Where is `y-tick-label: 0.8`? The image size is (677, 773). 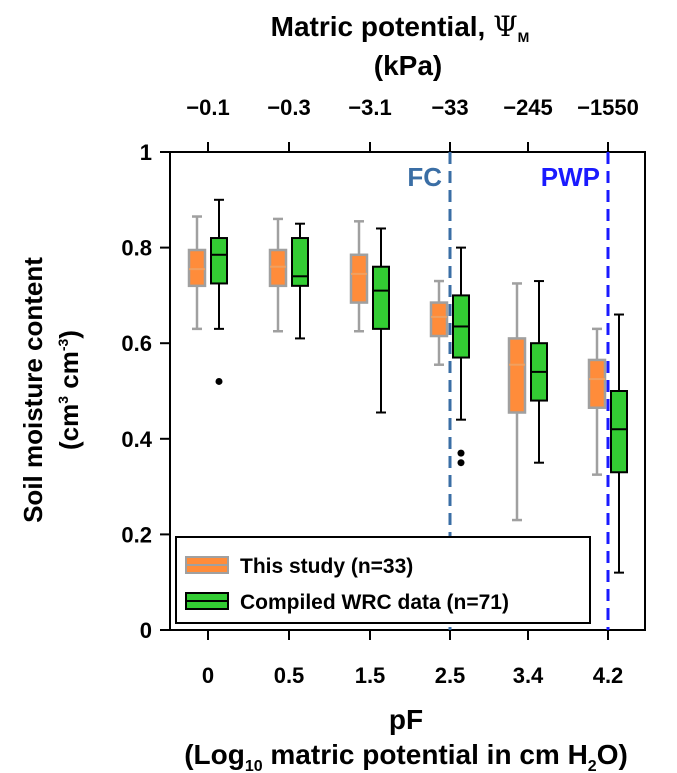 y-tick-label: 0.8 is located at coordinates (136, 248).